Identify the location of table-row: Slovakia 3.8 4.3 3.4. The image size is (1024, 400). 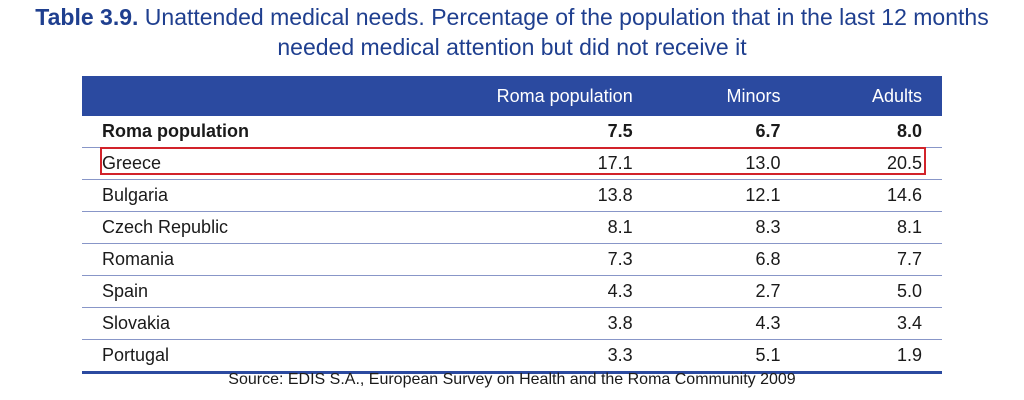
(512, 323).